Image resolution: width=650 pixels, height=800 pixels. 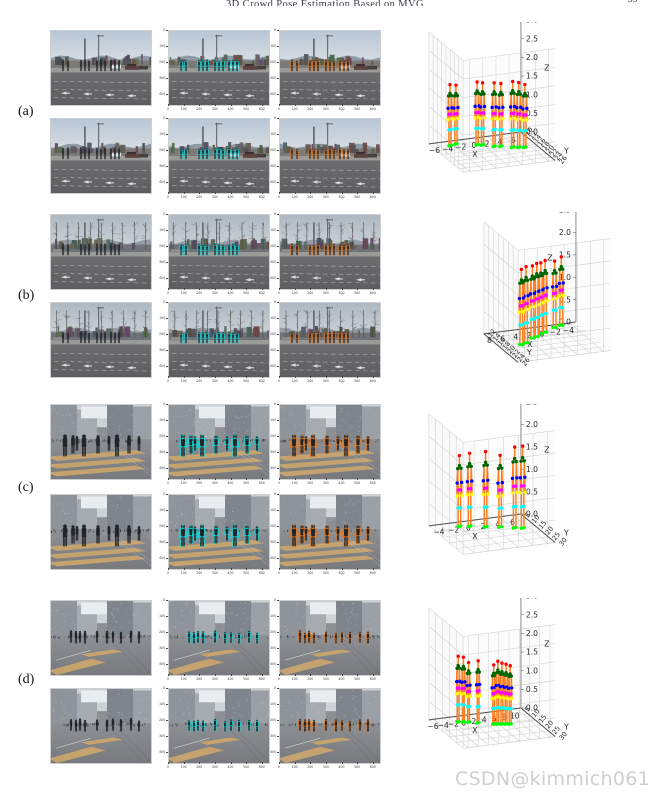 What do you see at coordinates (565, 213) in the screenshot?
I see `svg-text: 2.5` at bounding box center [565, 213].